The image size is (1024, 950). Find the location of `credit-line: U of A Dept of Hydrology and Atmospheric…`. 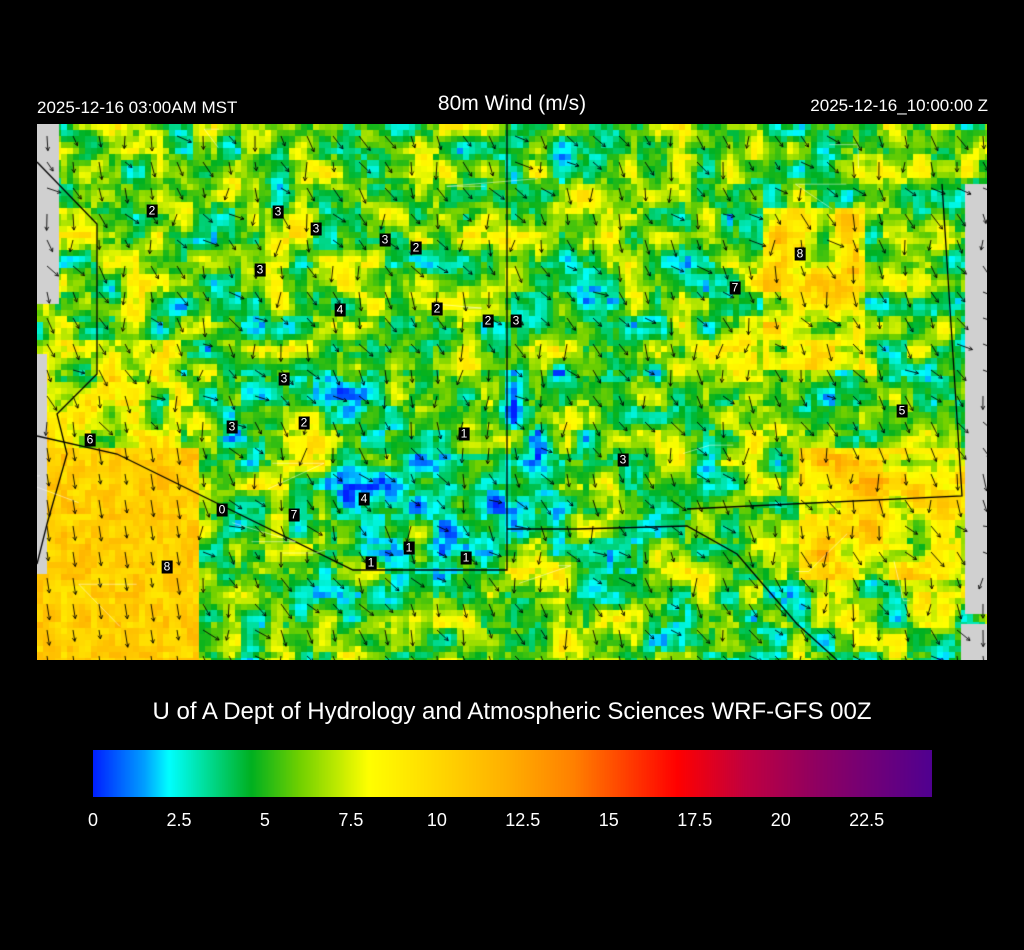

credit-line: U of A Dept of Hydrology and Atmospheric… is located at coordinates (512, 711).